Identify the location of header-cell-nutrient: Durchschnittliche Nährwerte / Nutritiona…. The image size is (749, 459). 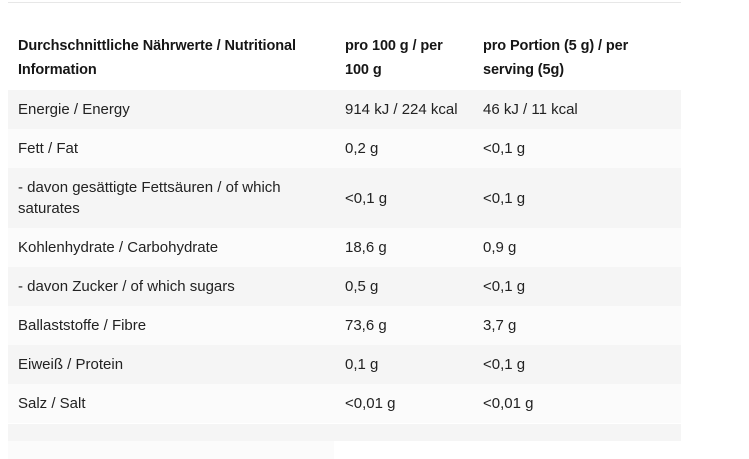
(171, 46).